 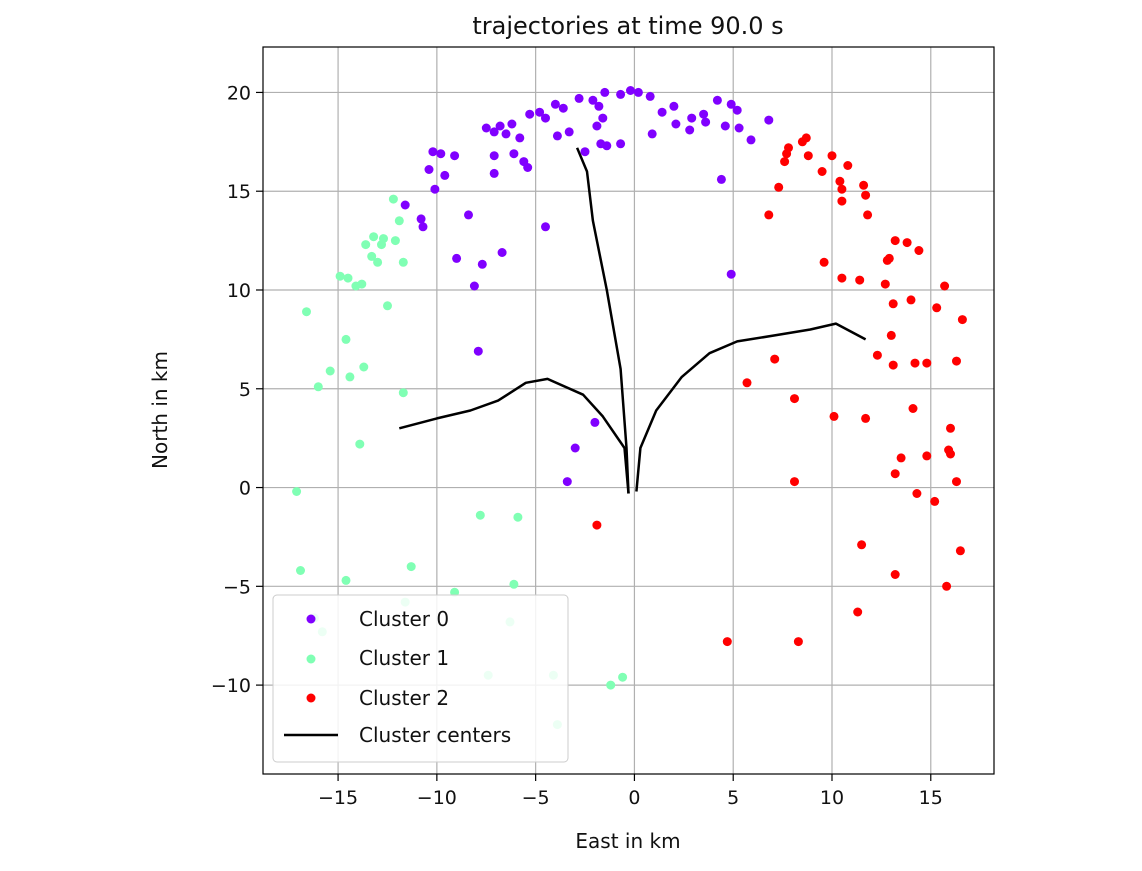 I want to click on x-tick-label: −10, so click(x=437, y=798).